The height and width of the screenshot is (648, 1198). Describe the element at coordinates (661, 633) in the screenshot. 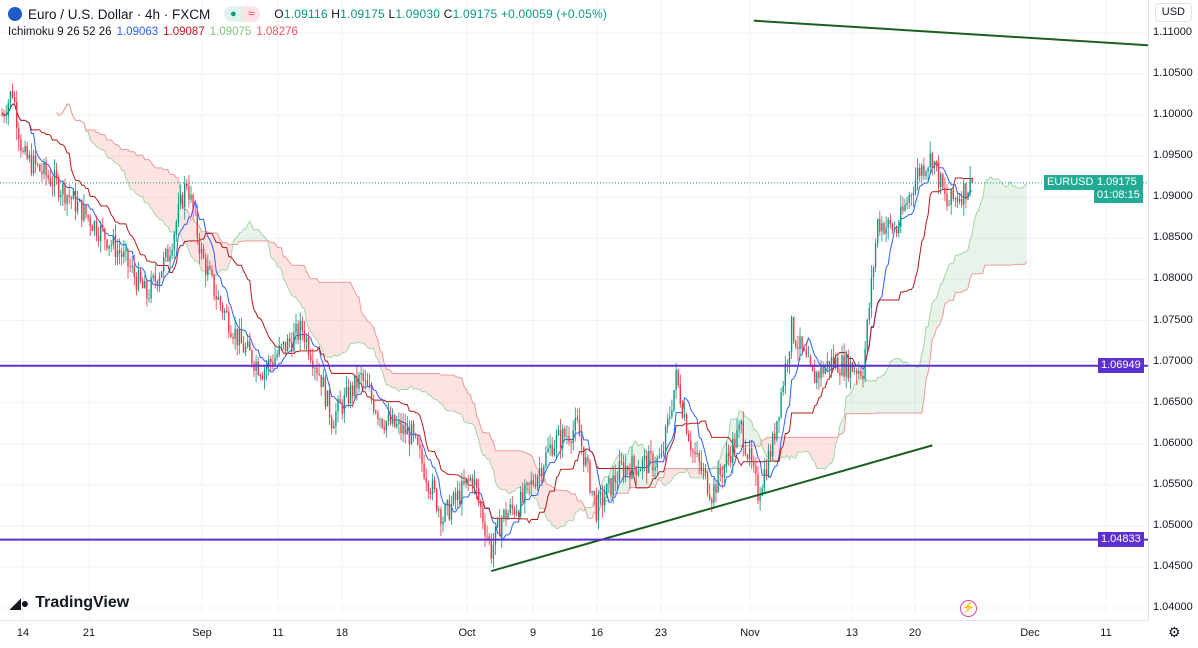

I see `time-tick: 23` at that location.